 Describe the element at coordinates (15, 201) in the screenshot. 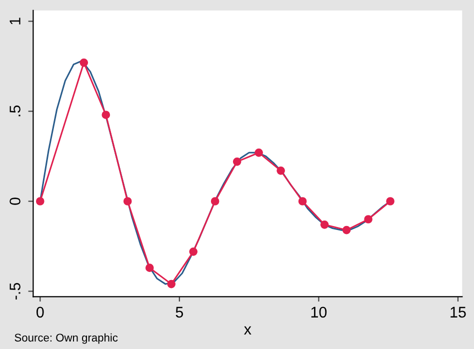

I see `y-tick-label: 0` at that location.